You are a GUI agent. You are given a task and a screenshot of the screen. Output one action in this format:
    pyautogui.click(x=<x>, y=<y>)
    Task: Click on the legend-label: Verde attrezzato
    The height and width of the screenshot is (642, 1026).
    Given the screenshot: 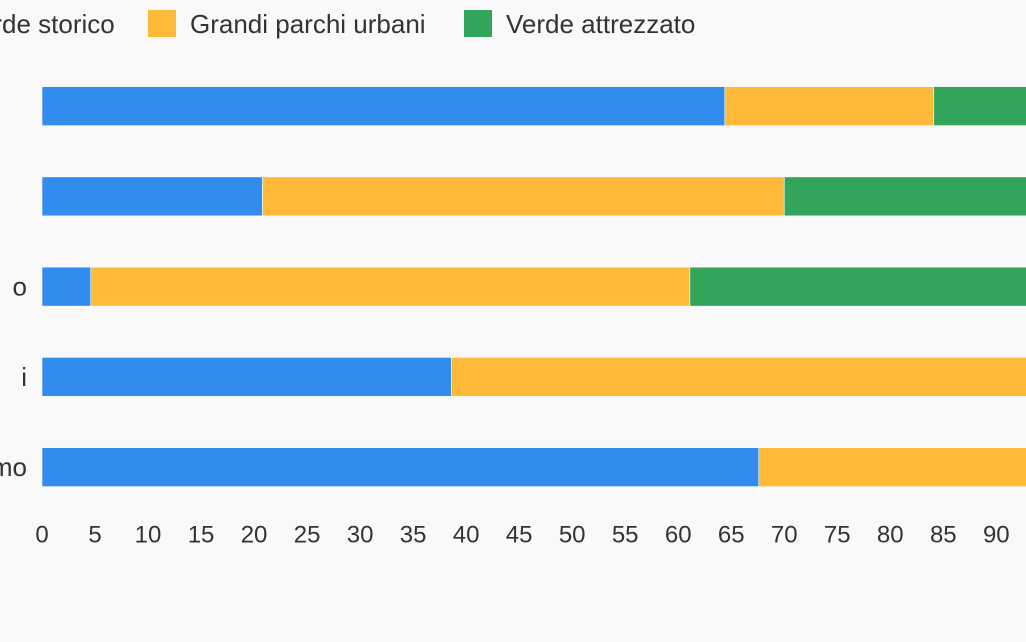 What is the action you would take?
    pyautogui.click(x=600, y=24)
    